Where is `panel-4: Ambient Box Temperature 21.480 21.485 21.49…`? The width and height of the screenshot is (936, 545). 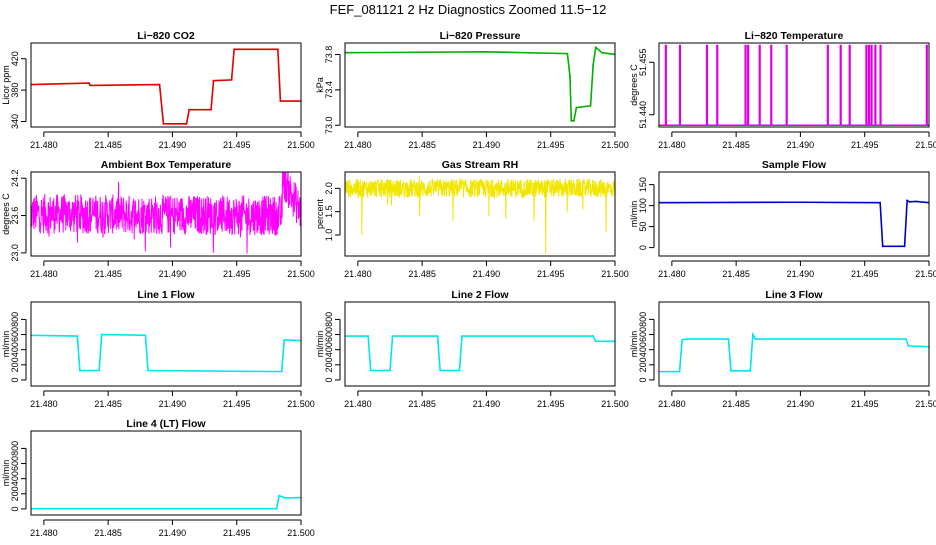 panel-4: Ambient Box Temperature 21.480 21.485 21.49… is located at coordinates (158, 219).